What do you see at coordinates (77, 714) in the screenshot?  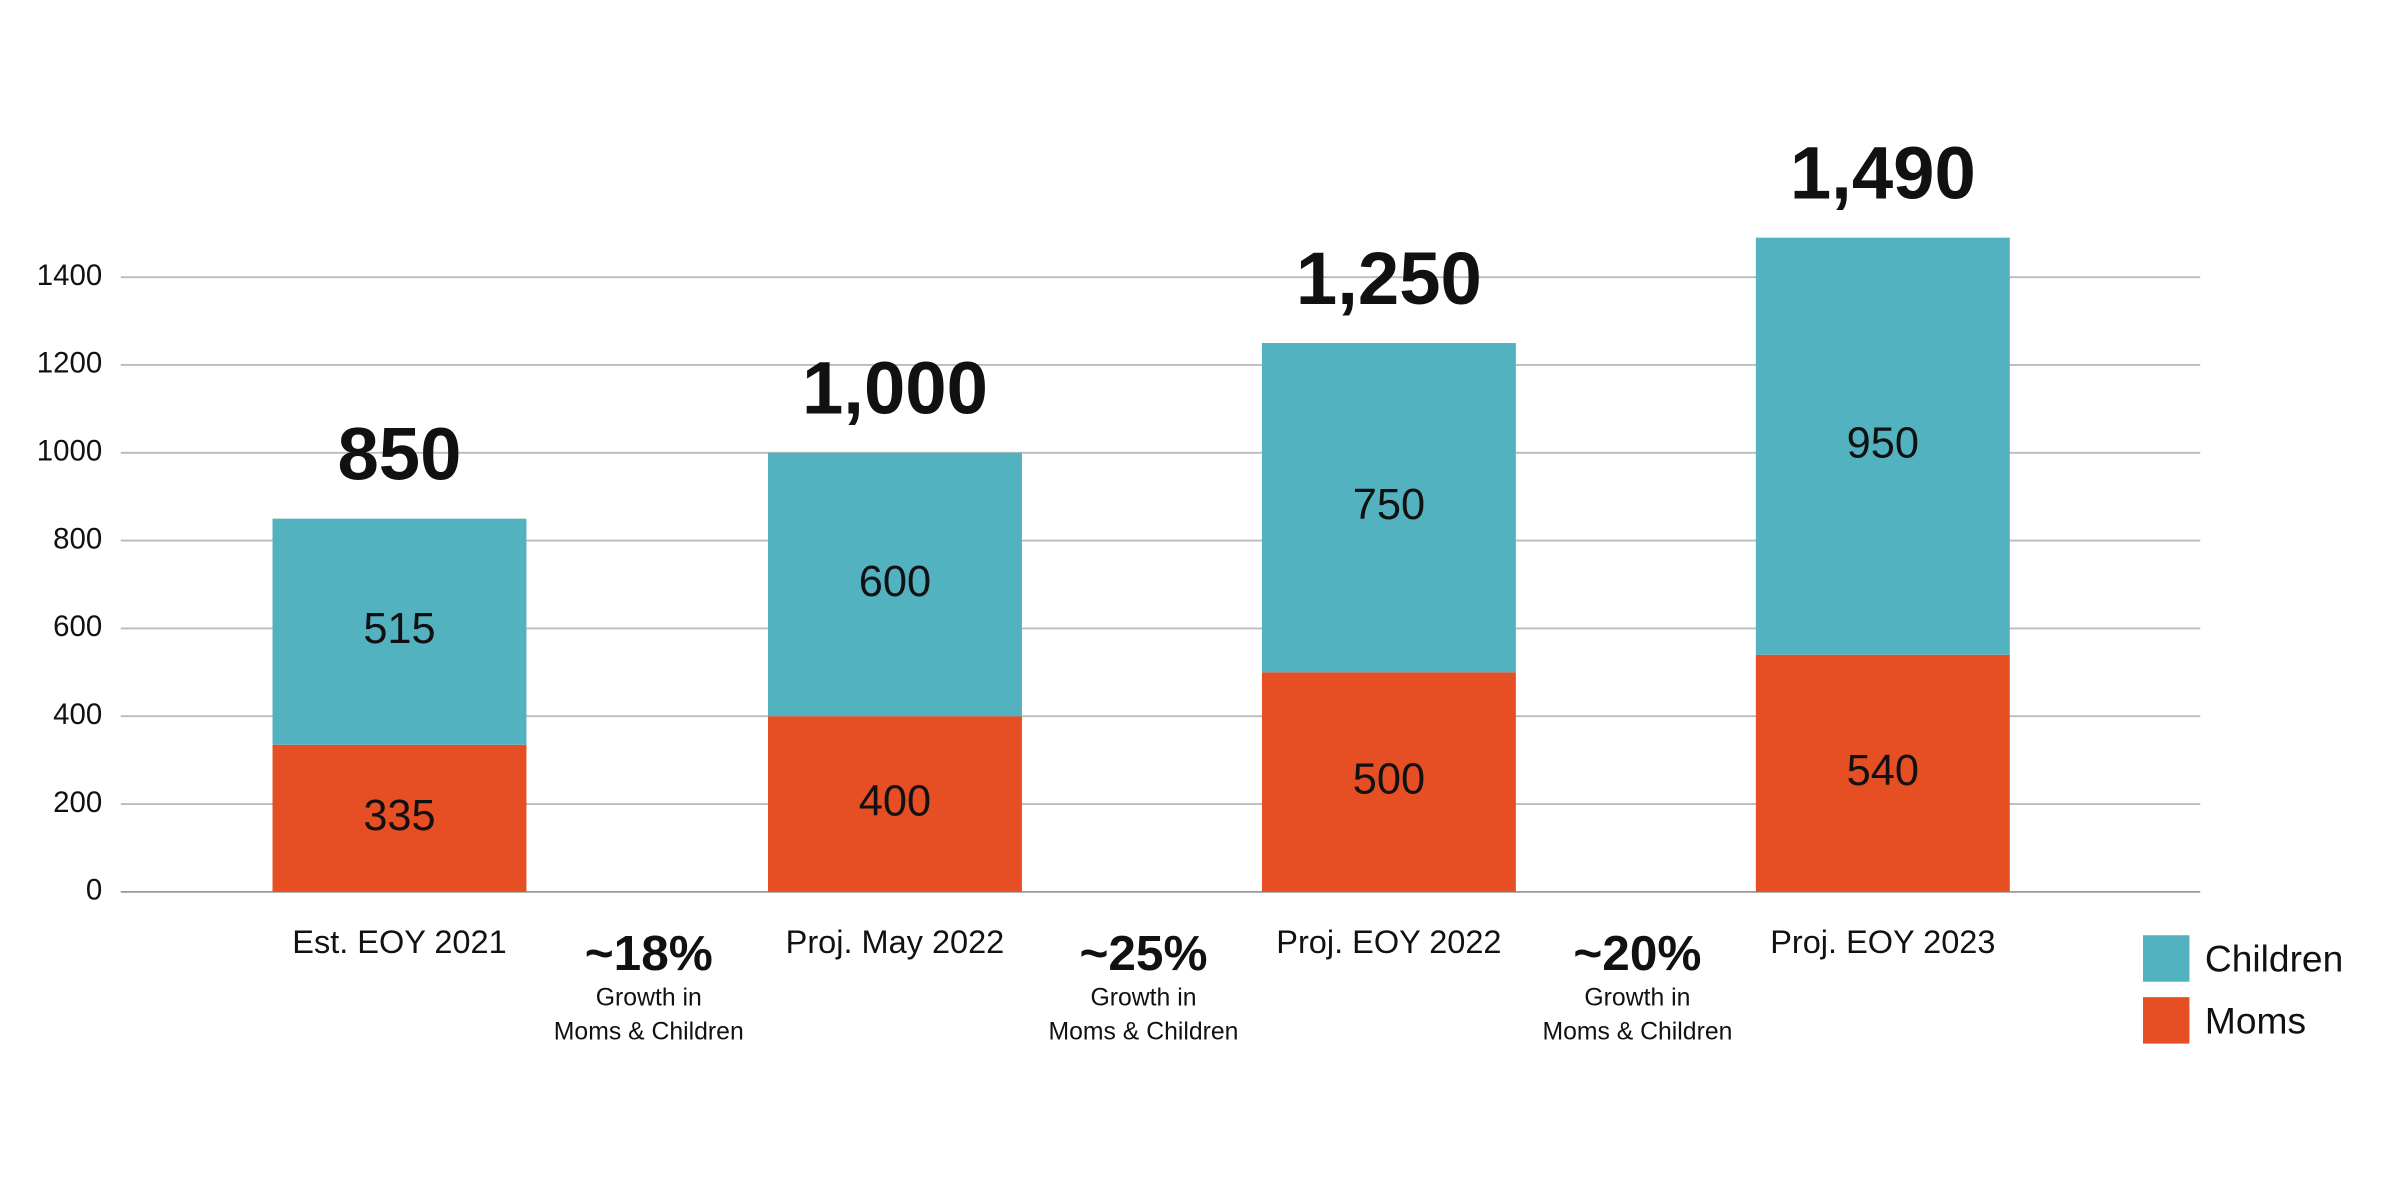 I see `y-tick-label: 400` at bounding box center [77, 714].